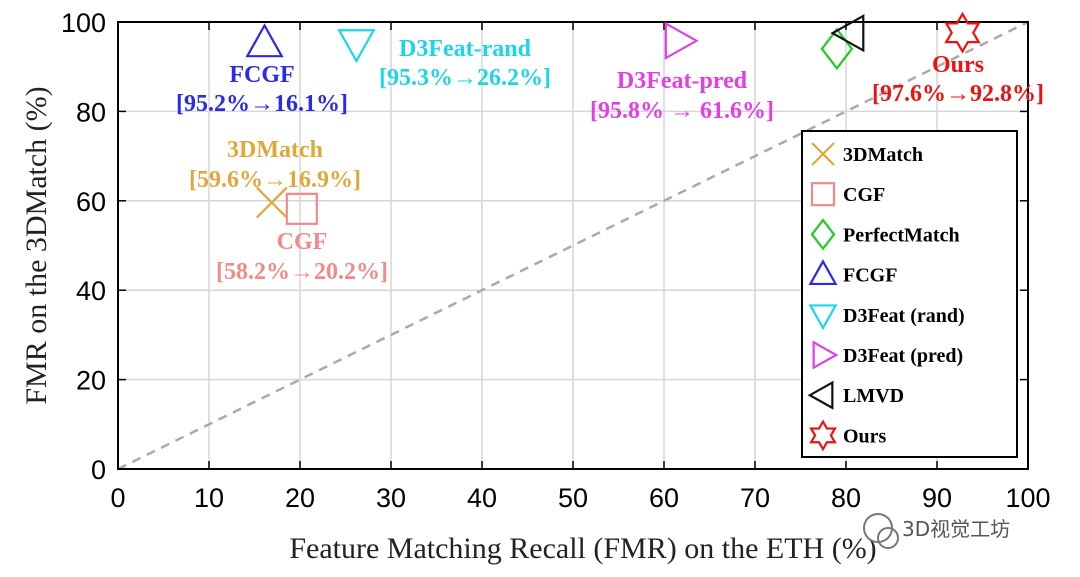  Describe the element at coordinates (91, 381) in the screenshot. I see `y-tick-label: 20` at that location.